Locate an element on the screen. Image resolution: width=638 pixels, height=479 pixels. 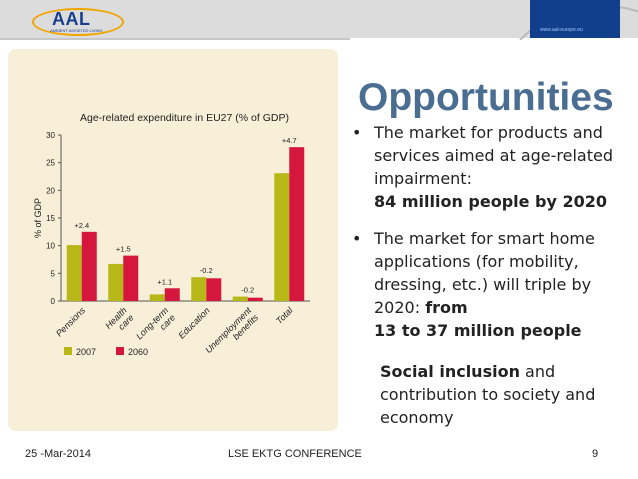
change-label: +4.7 is located at coordinates (289, 140).